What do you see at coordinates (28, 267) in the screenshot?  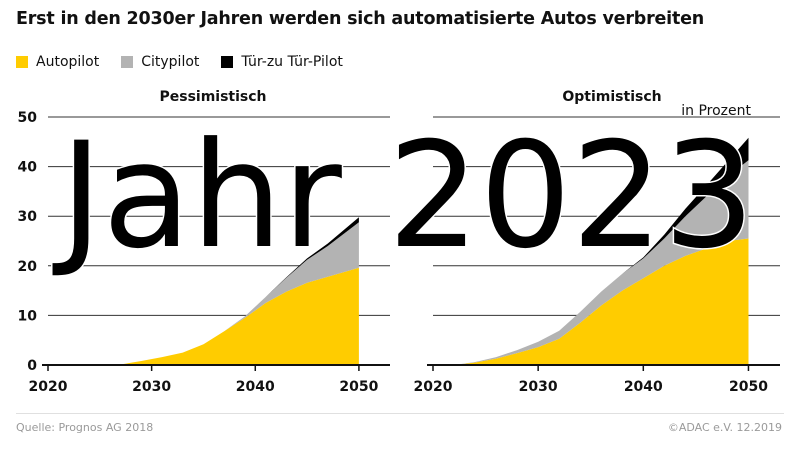 I see `y-tick-label: 20` at bounding box center [28, 267].